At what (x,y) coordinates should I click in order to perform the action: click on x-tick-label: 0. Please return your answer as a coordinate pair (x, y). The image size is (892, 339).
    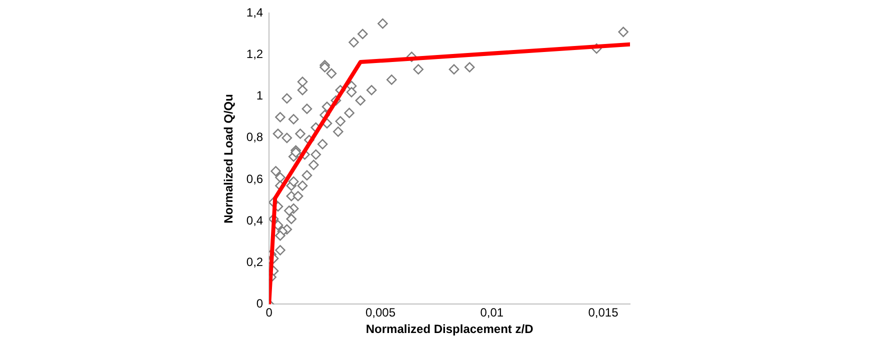
    Looking at the image, I should click on (269, 313).